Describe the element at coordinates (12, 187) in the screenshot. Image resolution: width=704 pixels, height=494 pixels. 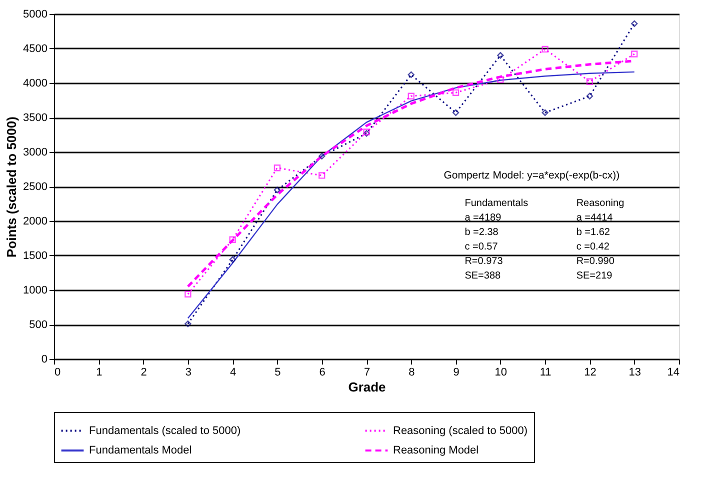
I see `y-axis-title: Points (scaled to 5000)` at that location.